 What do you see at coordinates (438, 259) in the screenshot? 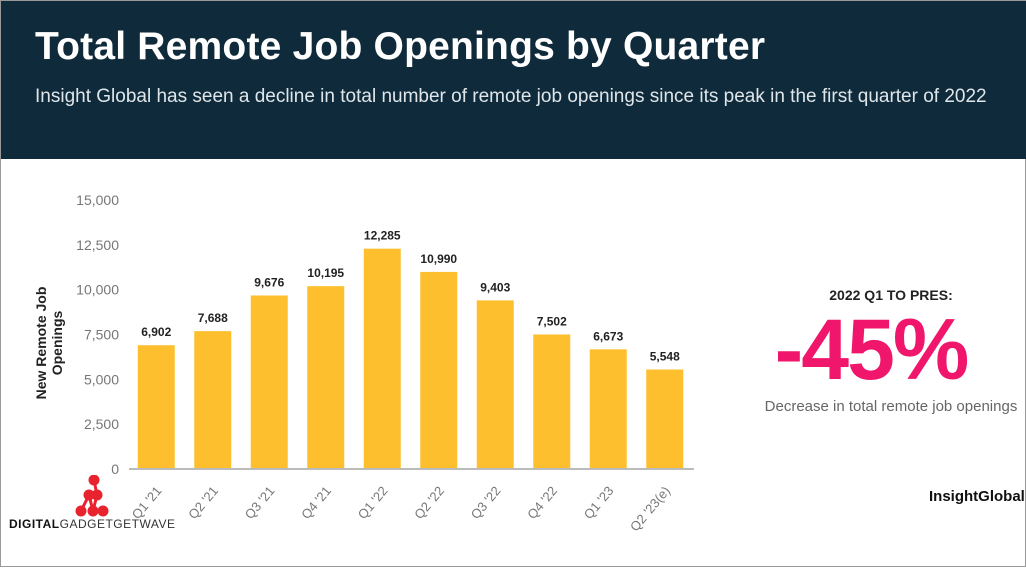
I see `data-label: 10,990` at bounding box center [438, 259].